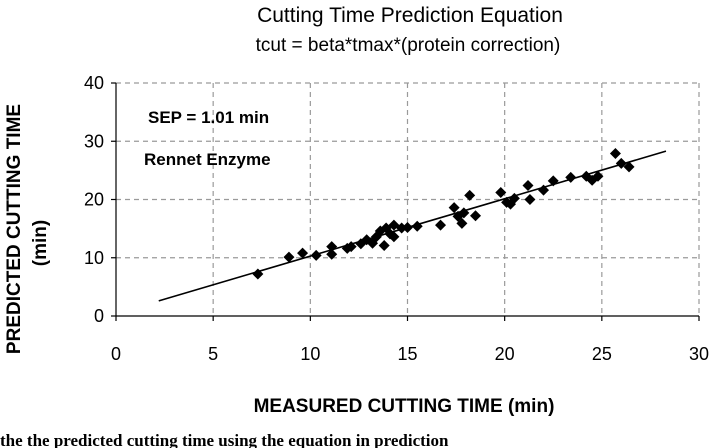 This screenshot has height=448, width=714. I want to click on chart-title: Cutting Time Prediction Equation, so click(410, 15).